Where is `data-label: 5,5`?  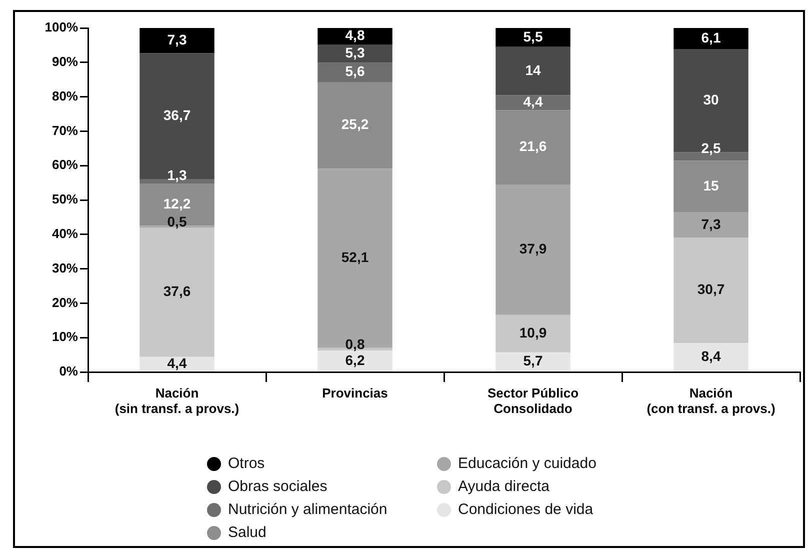 data-label: 5,5 is located at coordinates (533, 36).